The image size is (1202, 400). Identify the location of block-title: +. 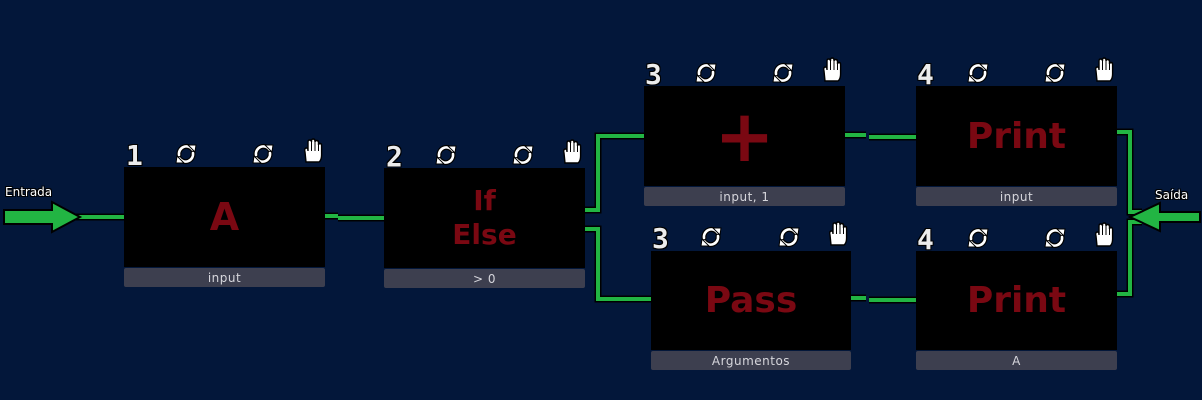
(744, 136).